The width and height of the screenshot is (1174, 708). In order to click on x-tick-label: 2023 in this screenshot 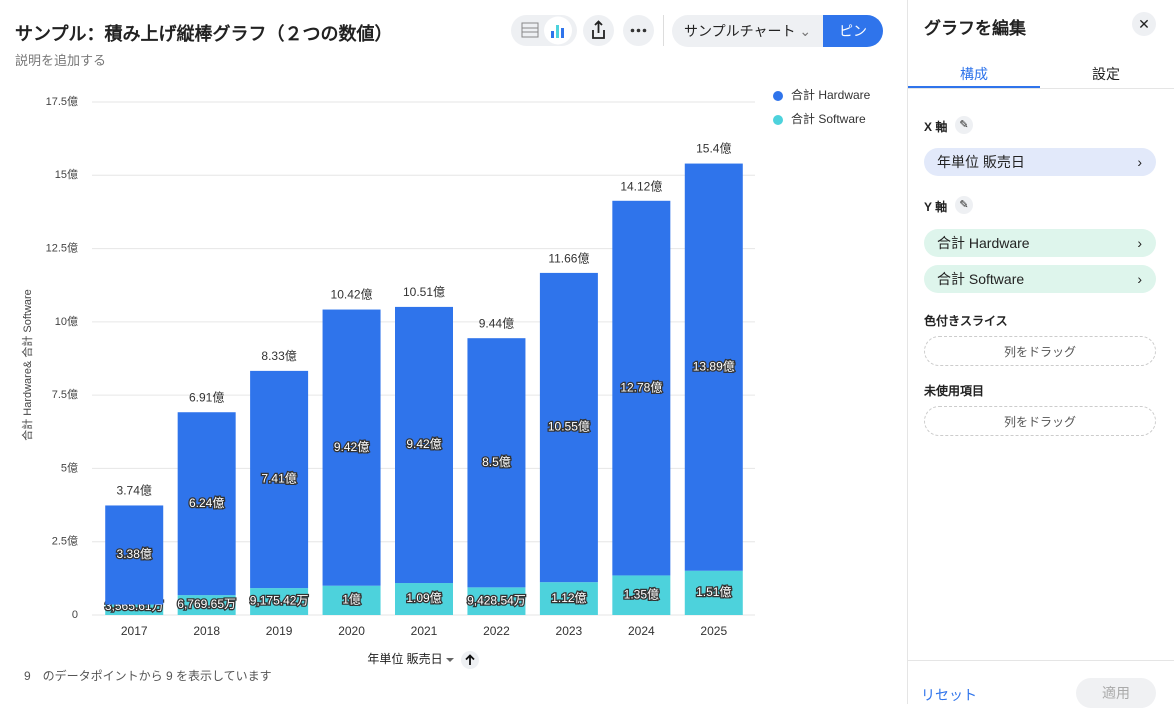, I will do `click(569, 631)`.